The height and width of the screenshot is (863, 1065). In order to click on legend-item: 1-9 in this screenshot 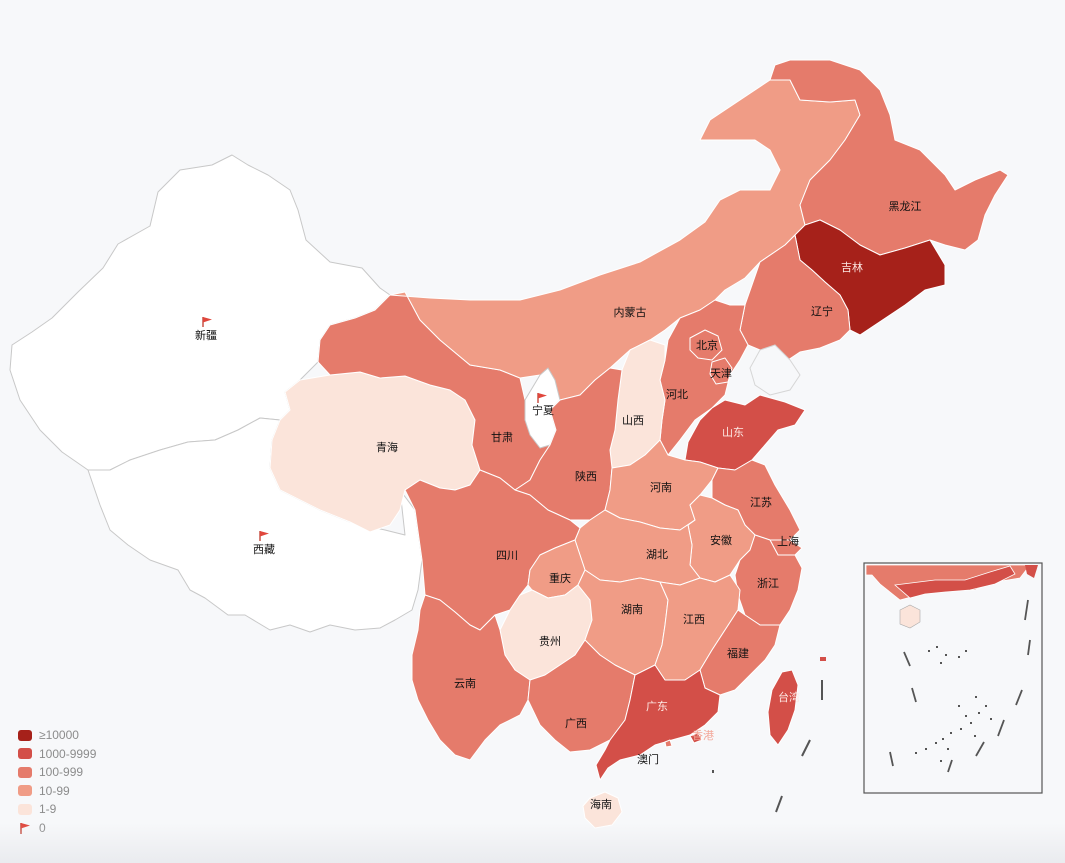, I will do `click(57, 809)`.